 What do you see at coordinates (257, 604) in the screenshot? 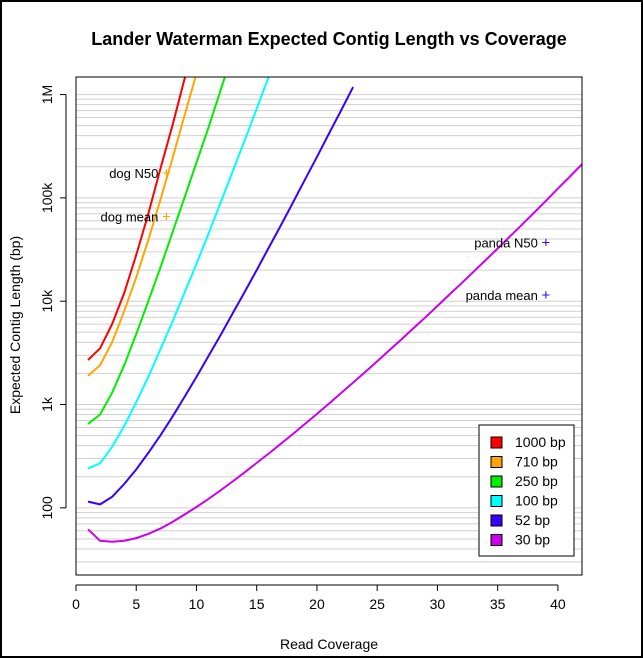
I see `x-tick-label: 15` at bounding box center [257, 604].